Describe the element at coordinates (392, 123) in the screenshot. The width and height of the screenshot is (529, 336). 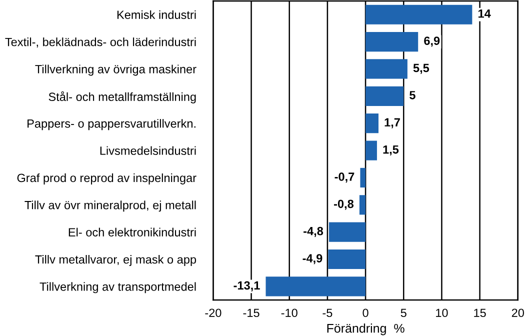
I see `data-label: 1,7` at that location.